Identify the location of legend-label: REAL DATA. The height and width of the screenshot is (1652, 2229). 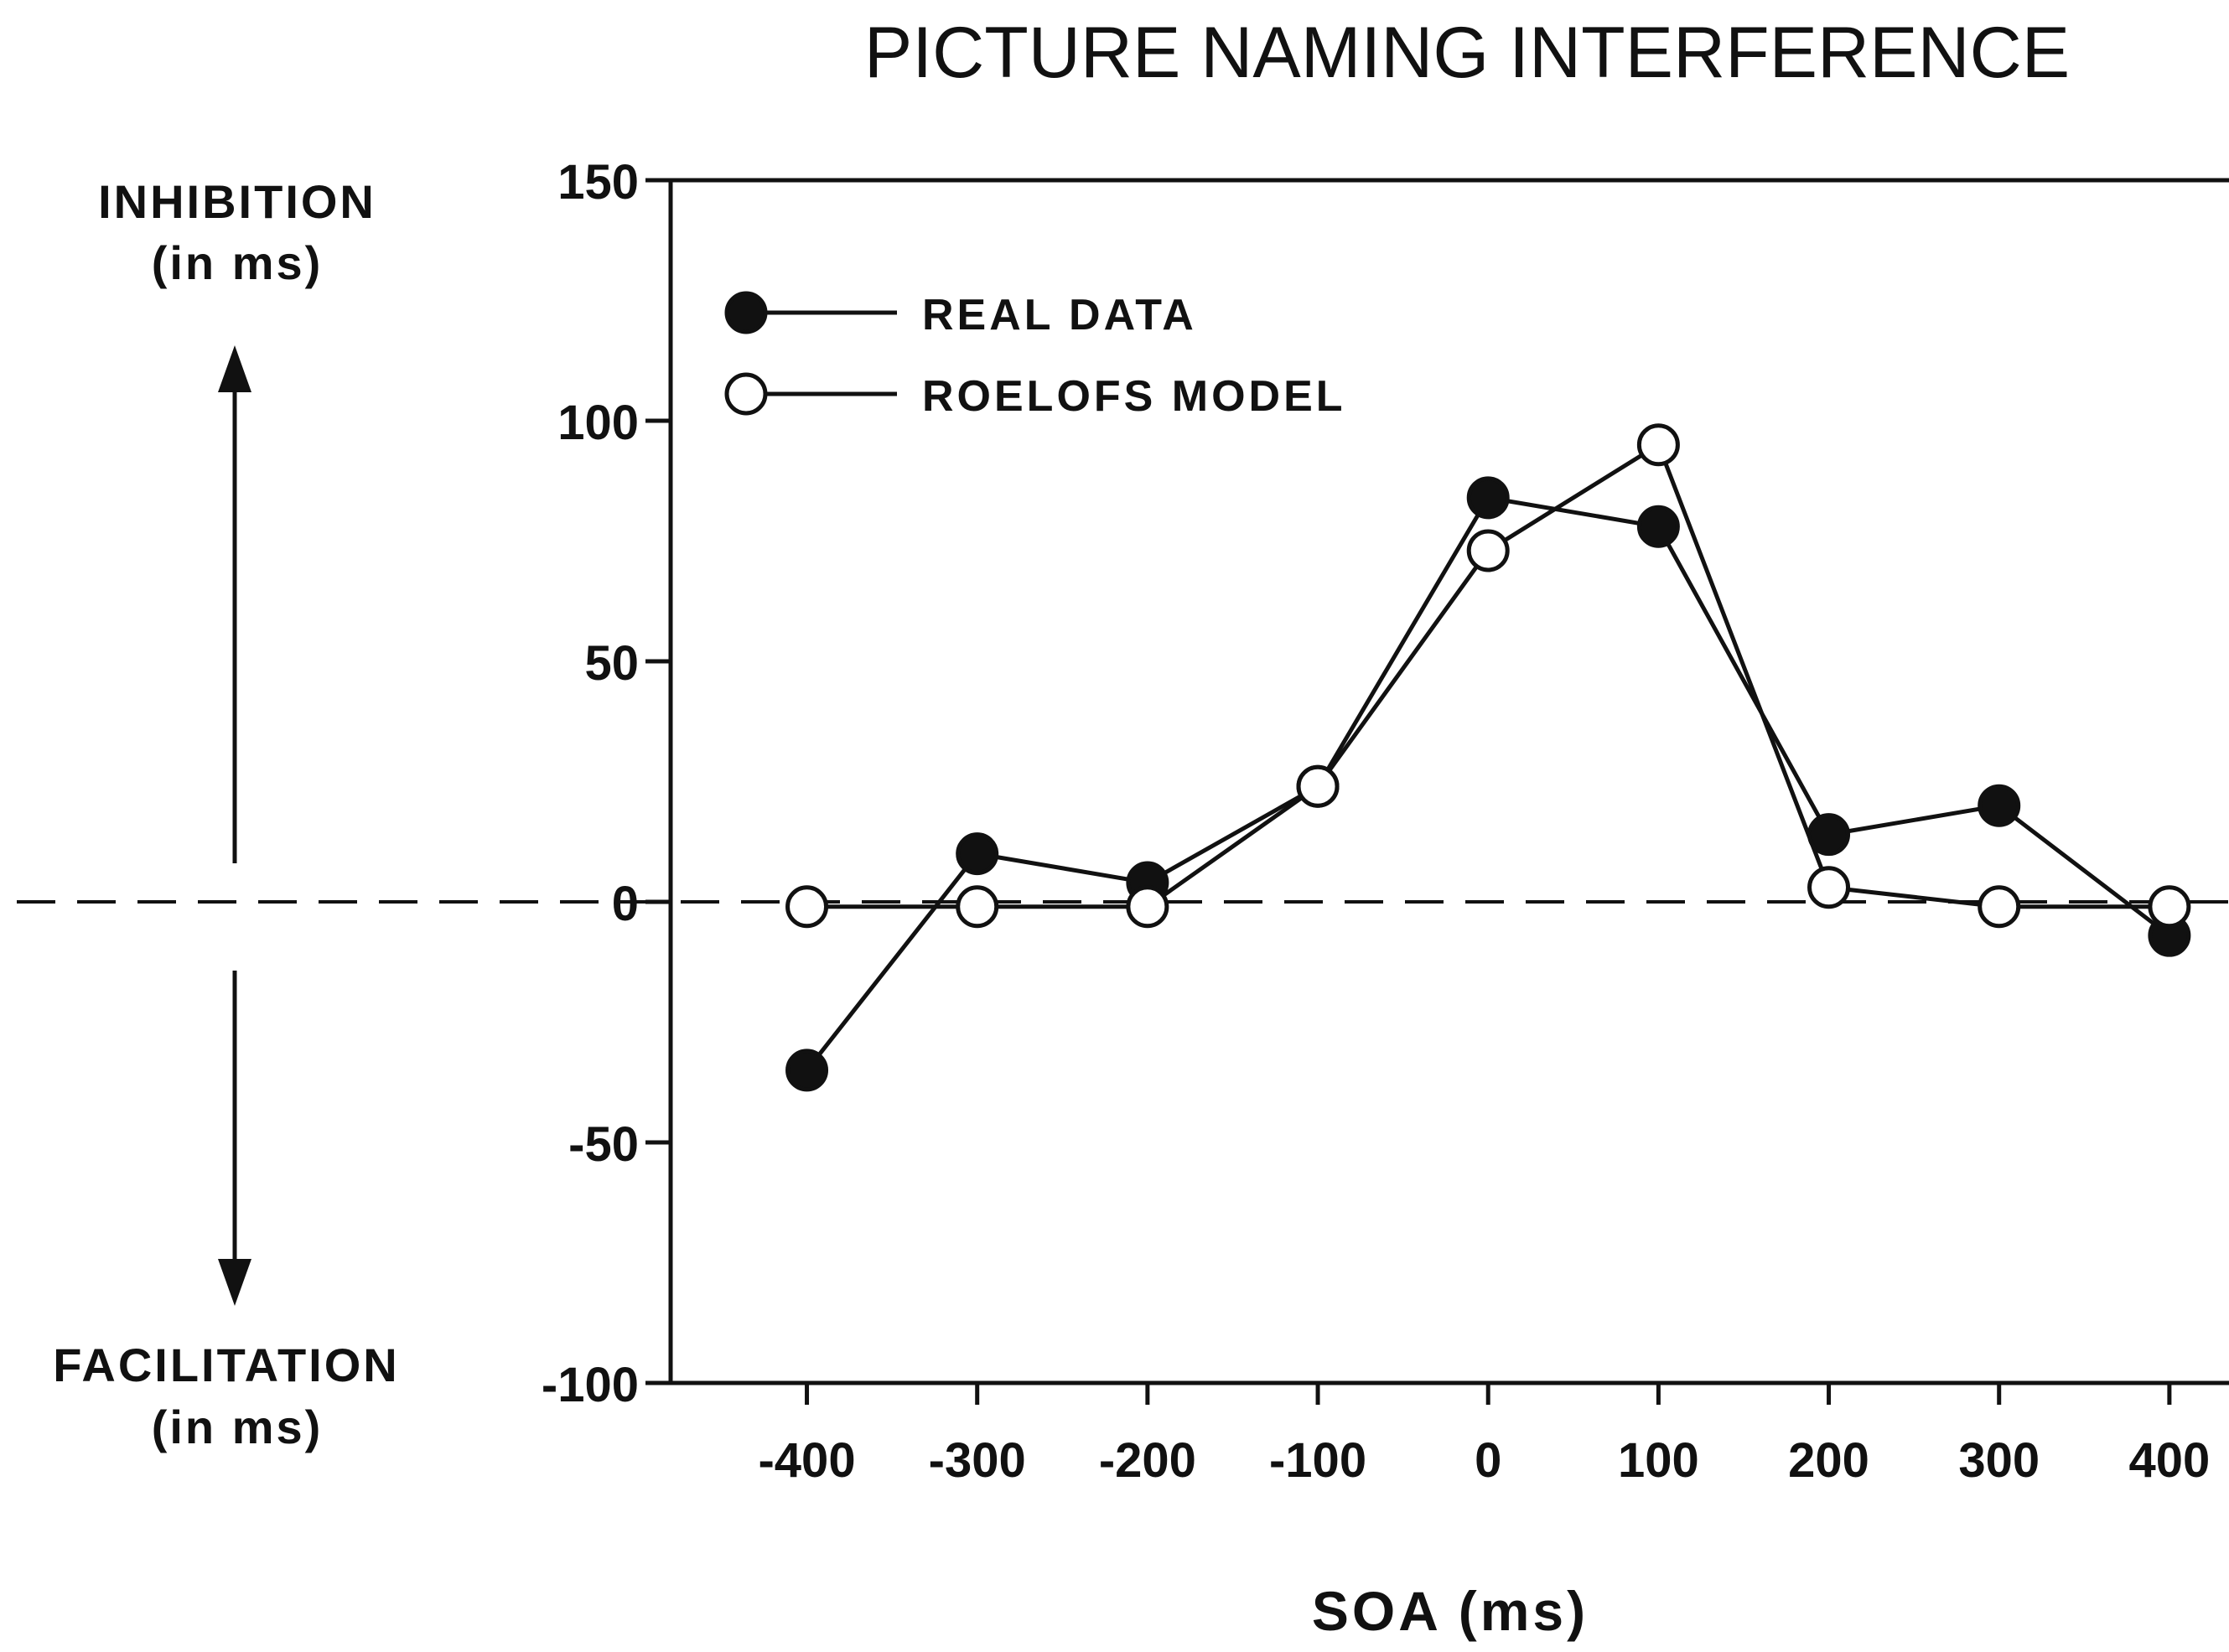
(1059, 315).